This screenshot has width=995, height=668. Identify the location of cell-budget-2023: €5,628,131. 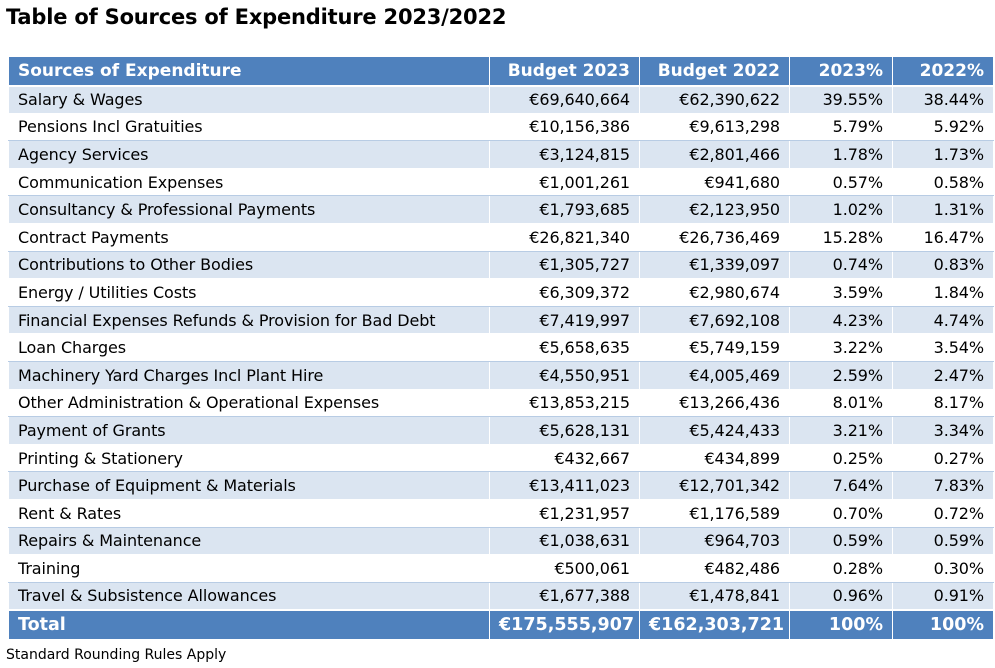
(564, 430).